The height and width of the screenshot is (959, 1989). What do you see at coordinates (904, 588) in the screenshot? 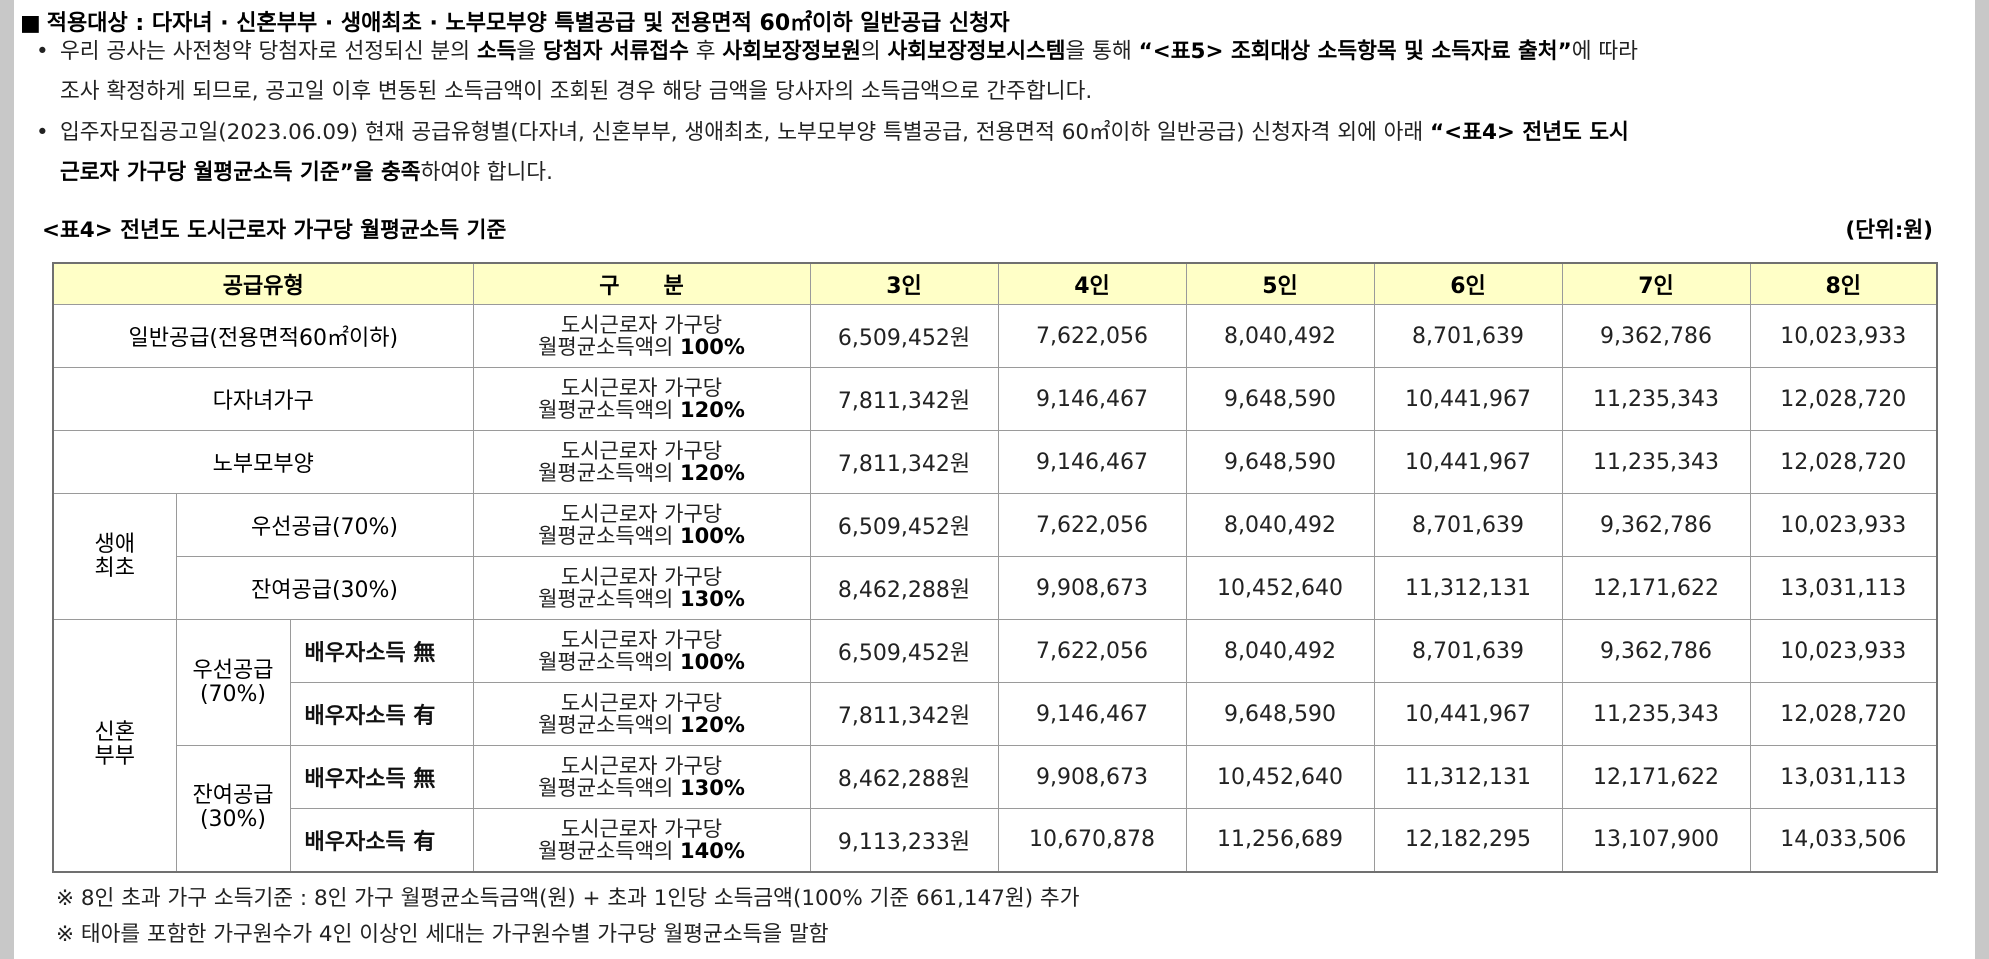
I see `income-value-cell: 8,462,288원` at bounding box center [904, 588].